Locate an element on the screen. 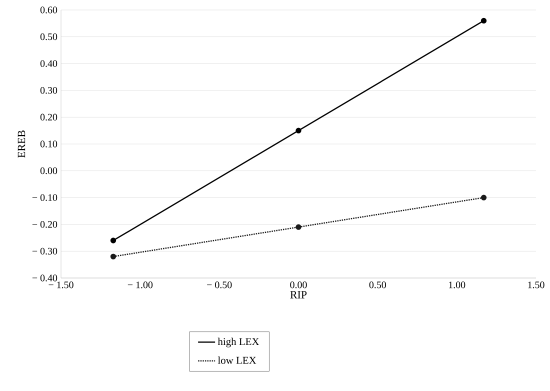 Image resolution: width=550 pixels, height=391 pixels. y-axis-title: EREB is located at coordinates (22, 144).